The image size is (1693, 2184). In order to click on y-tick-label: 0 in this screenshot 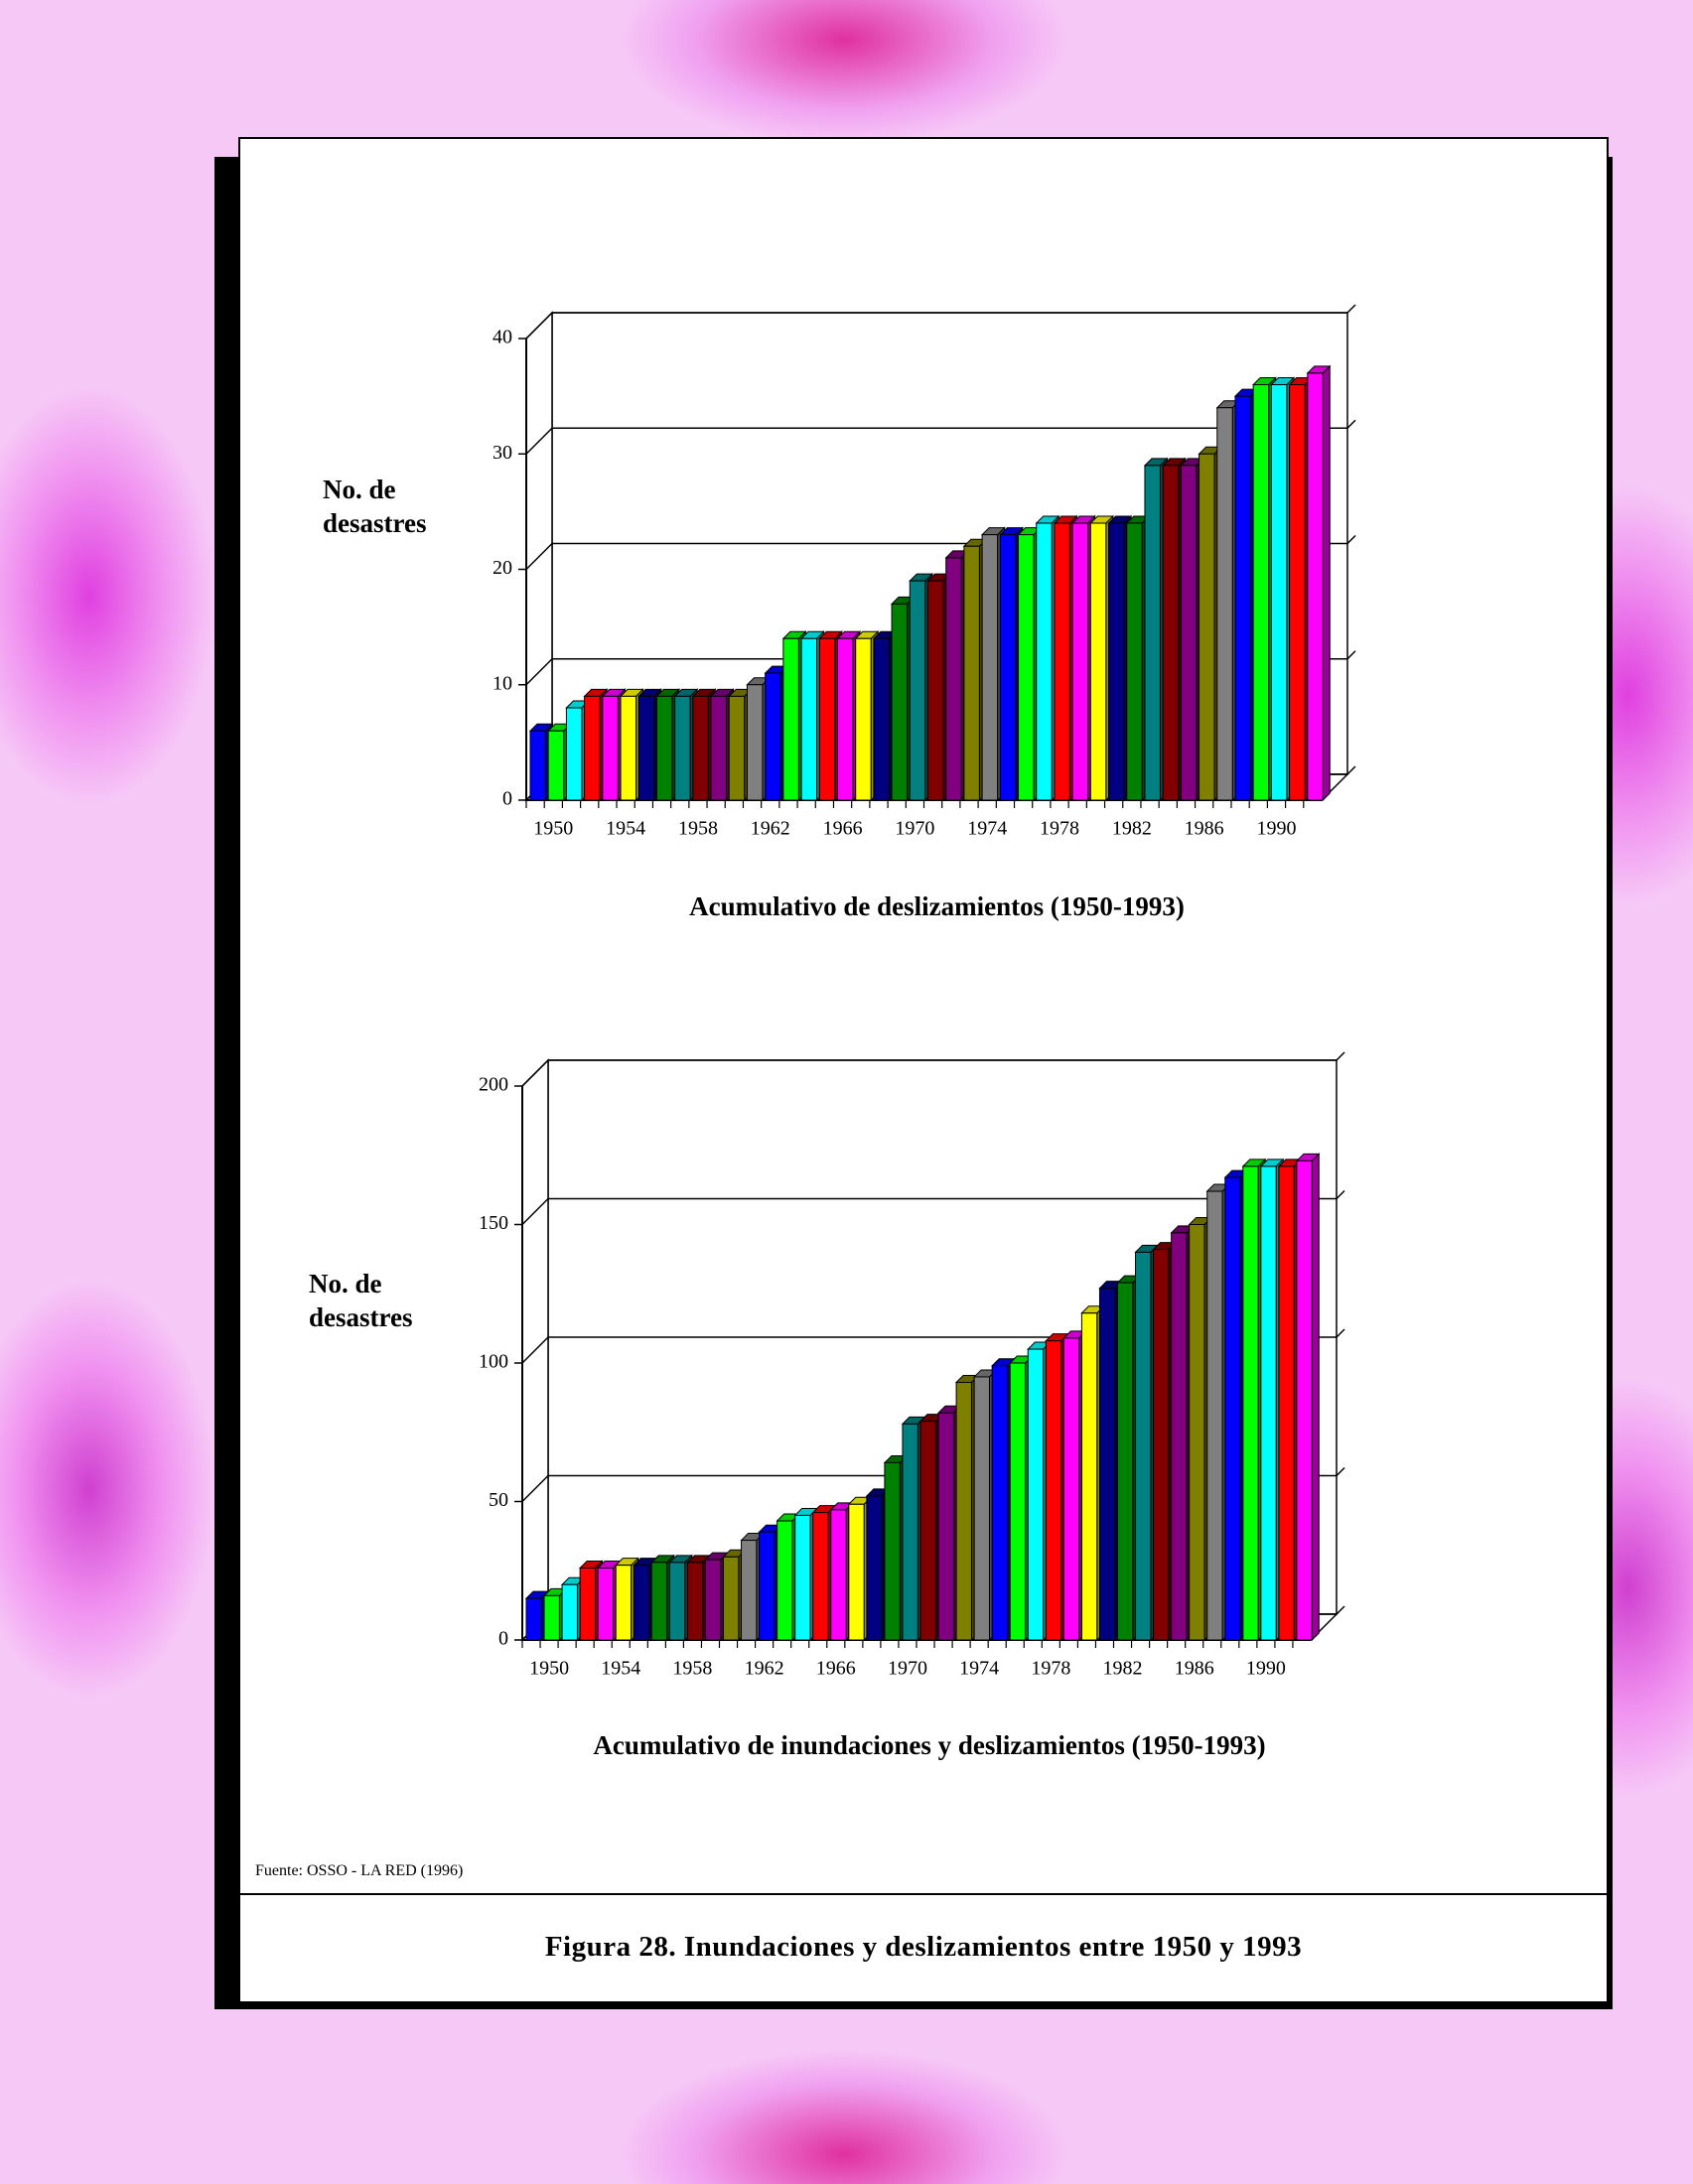, I will do `click(507, 799)`.